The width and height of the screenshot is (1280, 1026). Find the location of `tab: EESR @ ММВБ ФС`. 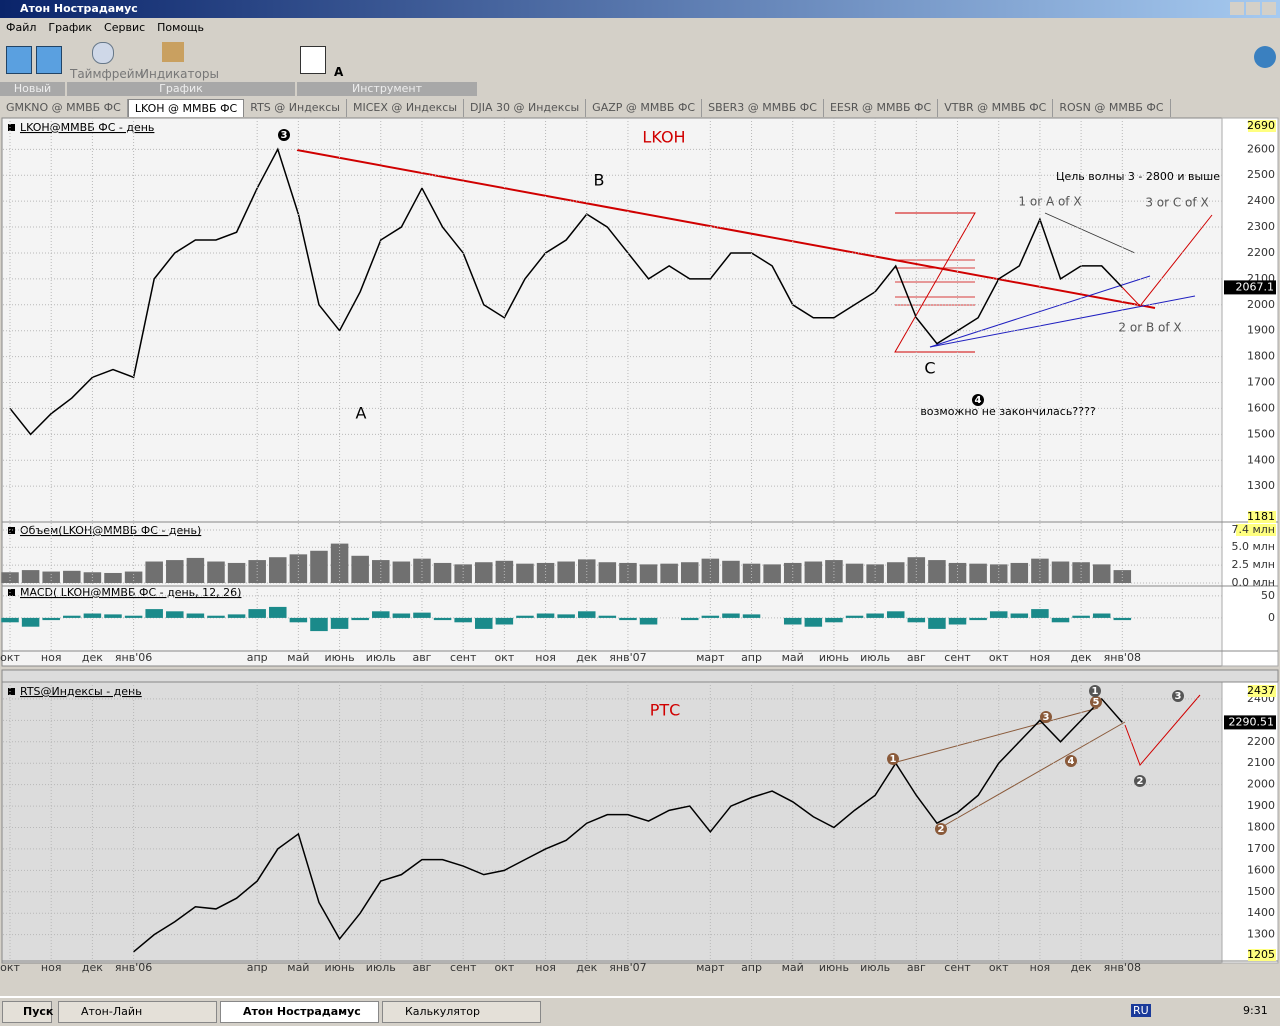

tab: EESR @ ММВБ ФС is located at coordinates (881, 108).